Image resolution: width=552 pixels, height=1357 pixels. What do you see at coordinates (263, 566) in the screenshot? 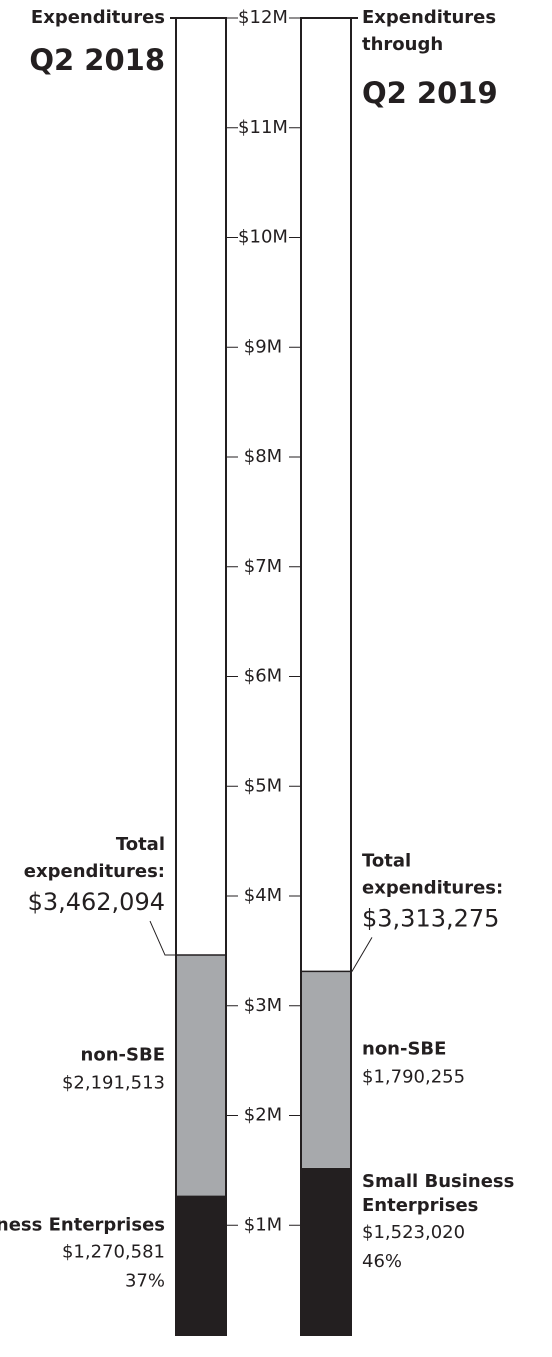
I see `y-tick-label: $7M` at bounding box center [263, 566].